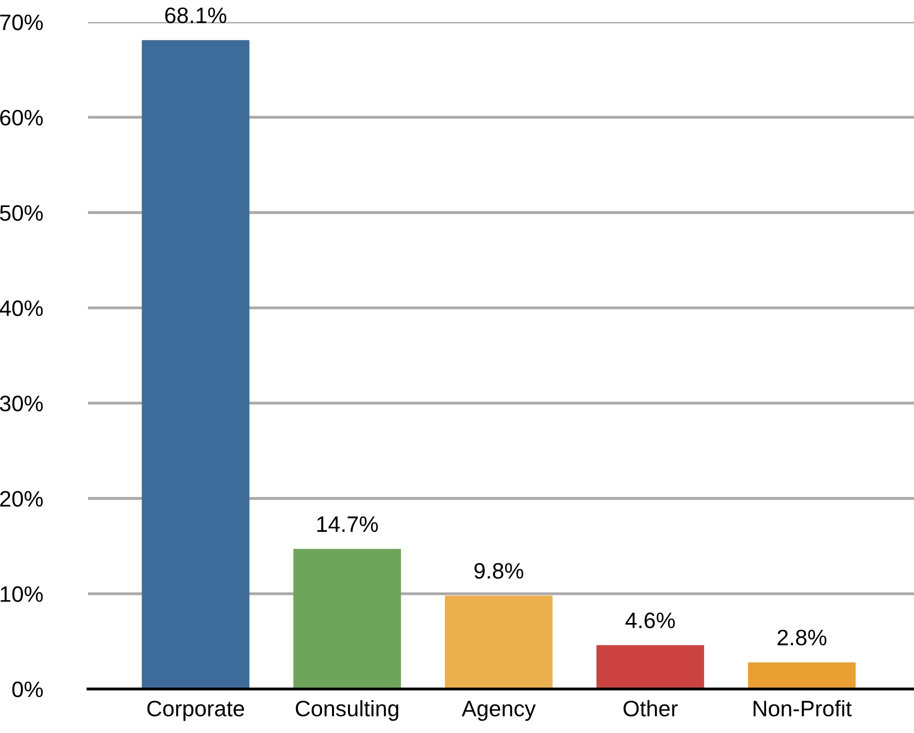 This screenshot has height=733, width=914. What do you see at coordinates (650, 620) in the screenshot?
I see `data-label: 4.6%` at bounding box center [650, 620].